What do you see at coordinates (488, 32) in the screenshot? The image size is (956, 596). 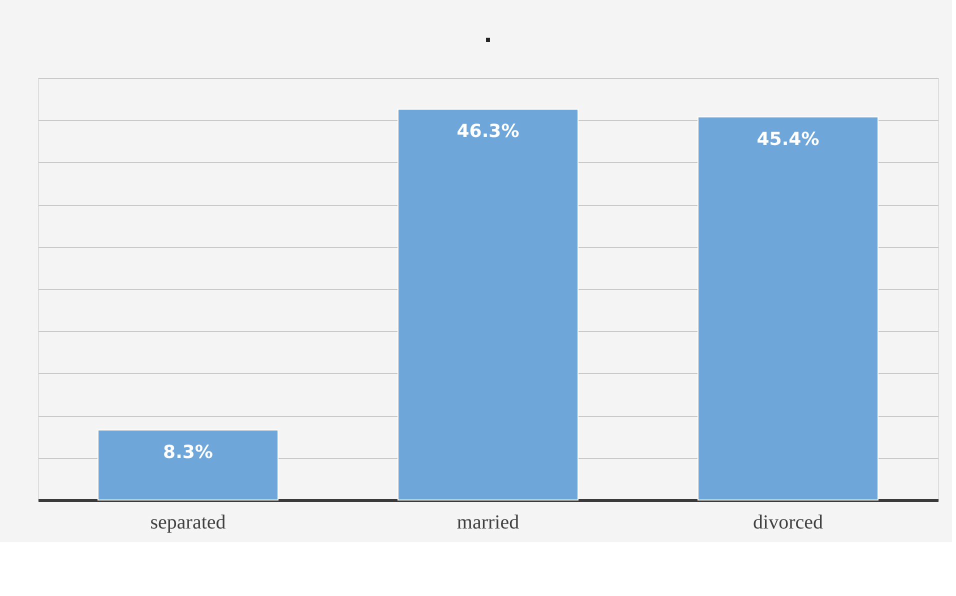 I see `chart-title: .` at bounding box center [488, 32].